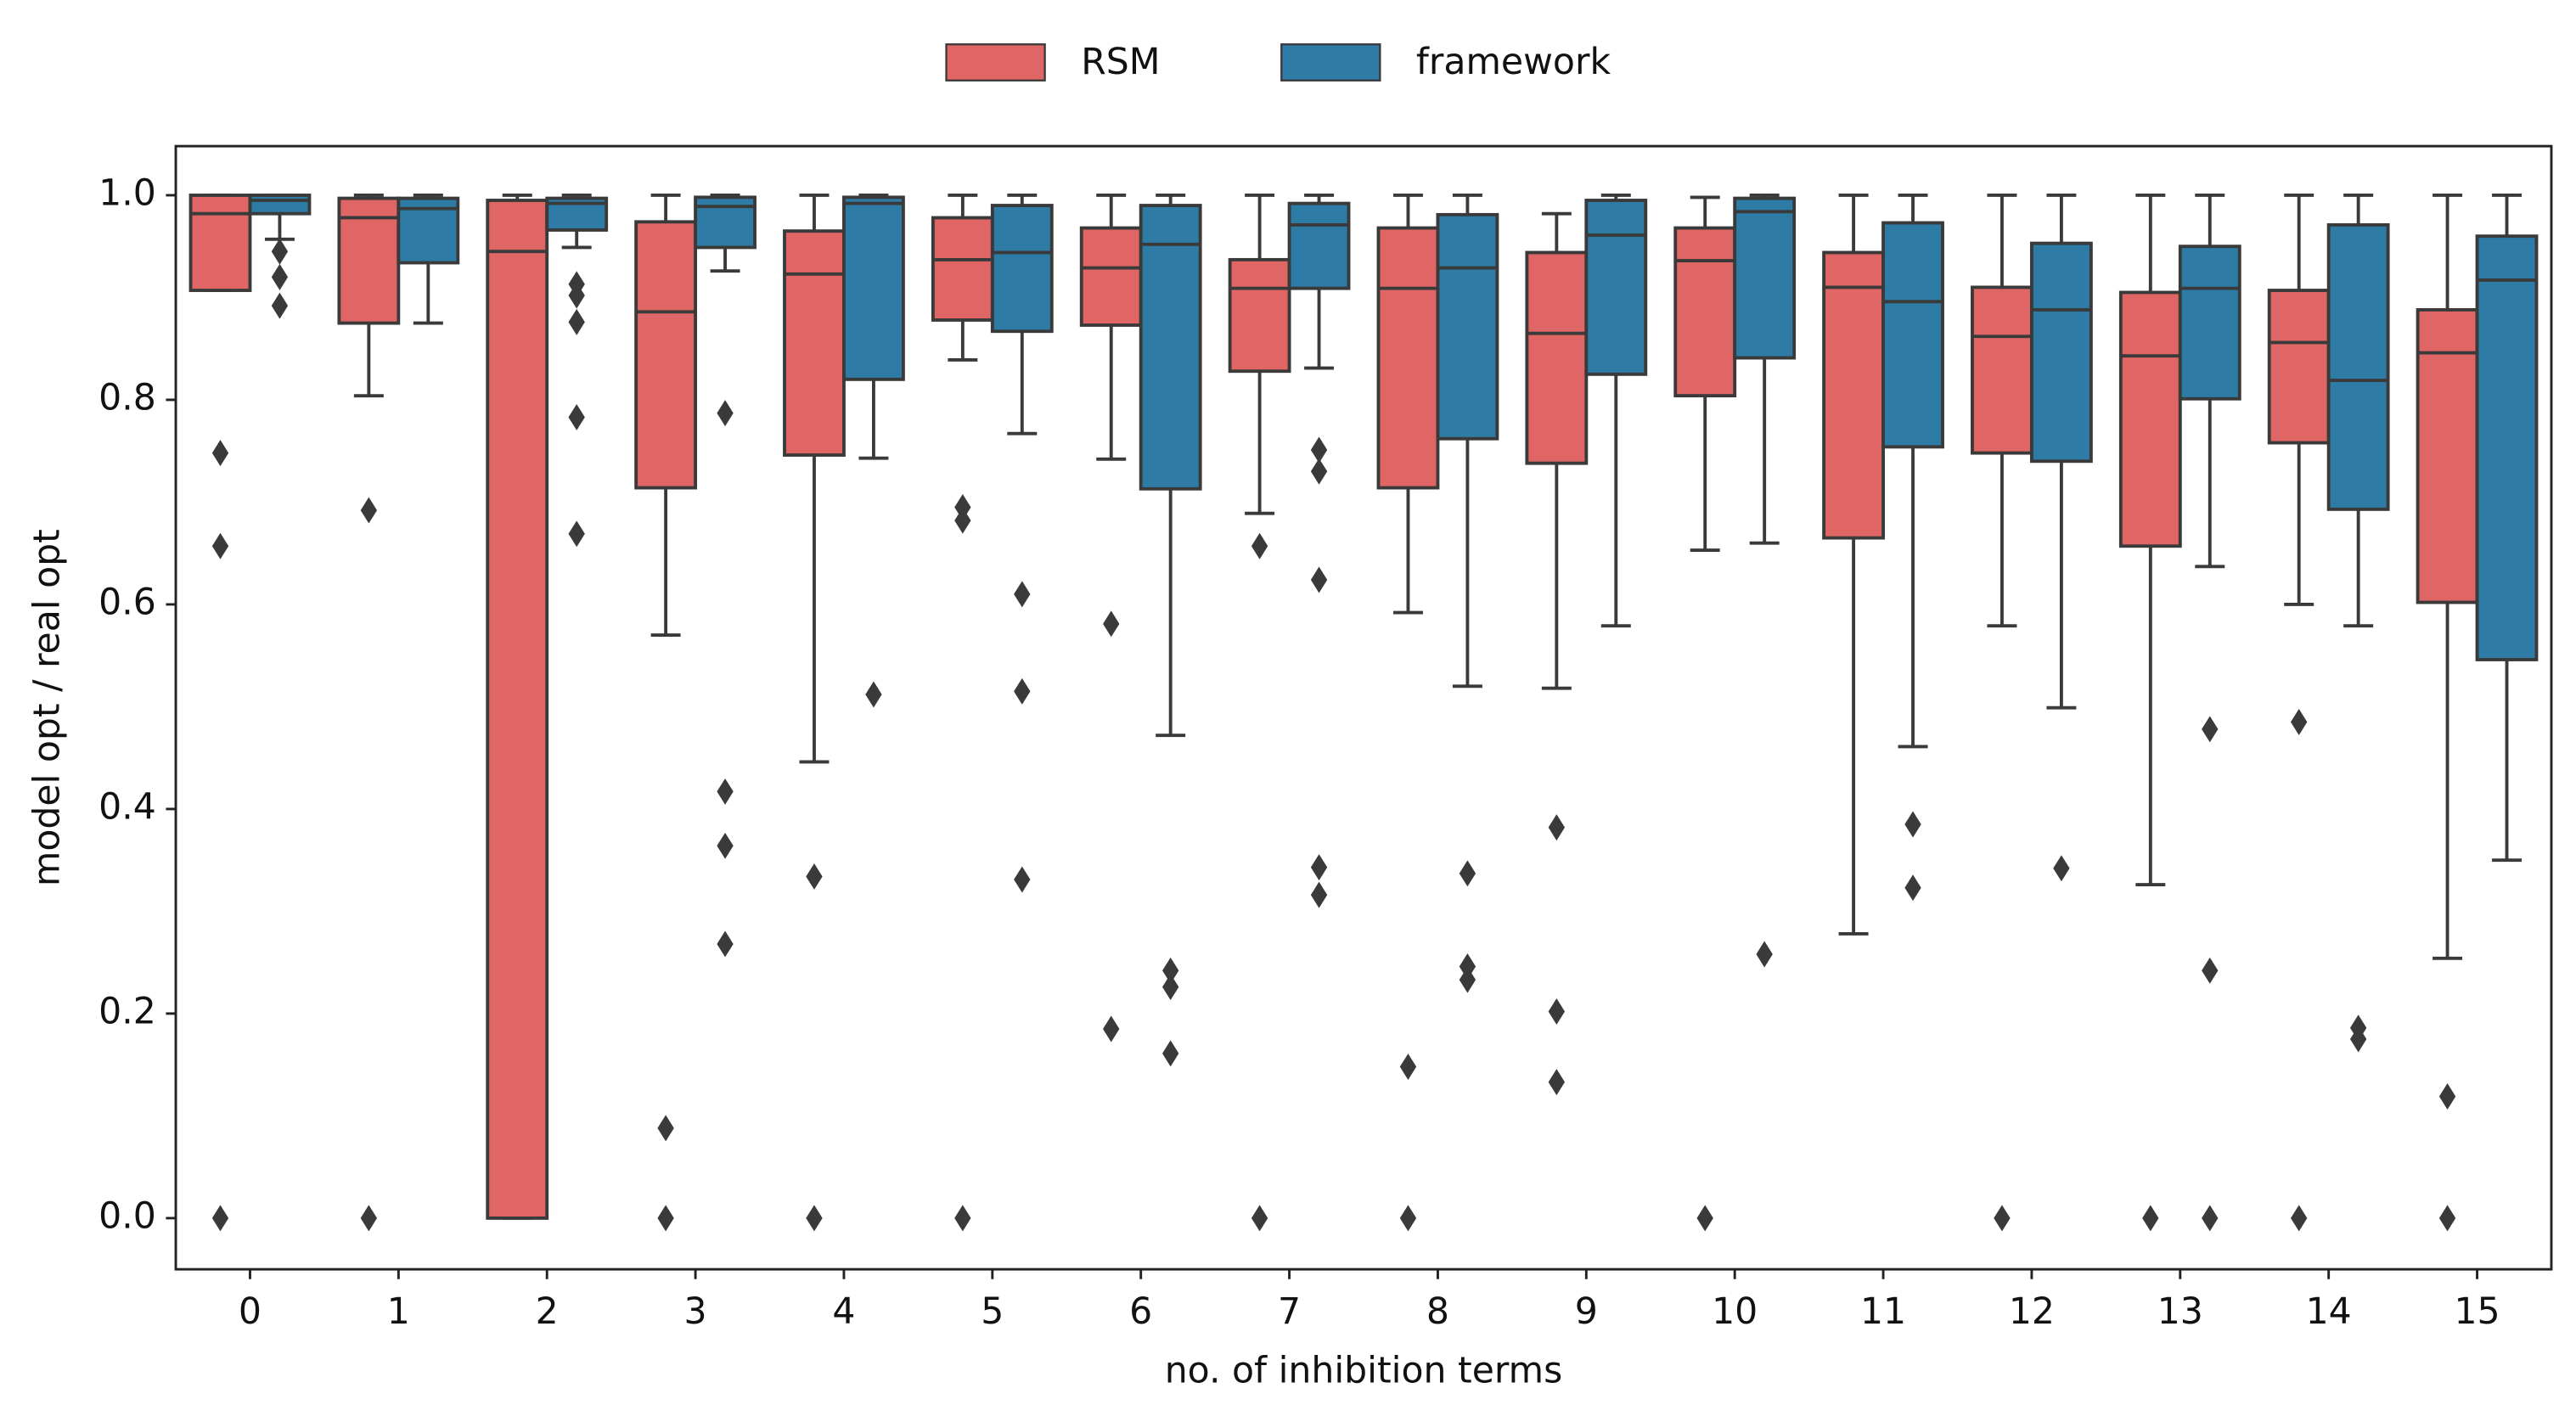 This screenshot has width=2576, height=1422. I want to click on legend-label: framework, so click(1513, 62).